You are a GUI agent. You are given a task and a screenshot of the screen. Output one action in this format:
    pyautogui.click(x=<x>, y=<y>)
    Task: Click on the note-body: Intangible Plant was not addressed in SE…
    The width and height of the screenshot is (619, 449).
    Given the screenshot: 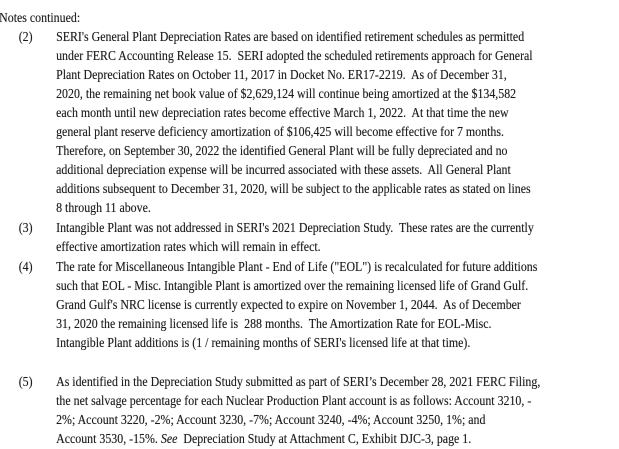 What is the action you would take?
    pyautogui.click(x=337, y=238)
    